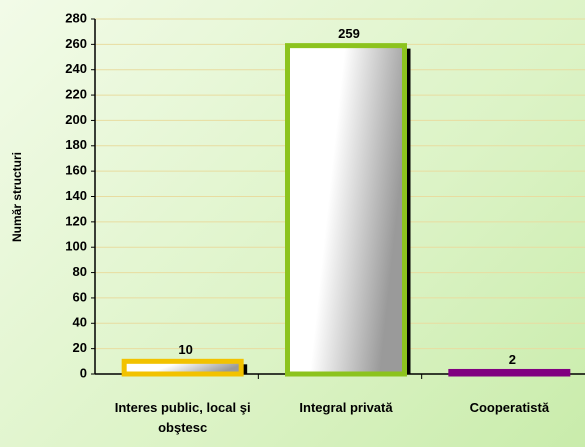  What do you see at coordinates (76, 119) in the screenshot?
I see `y-tick-label: 200` at bounding box center [76, 119].